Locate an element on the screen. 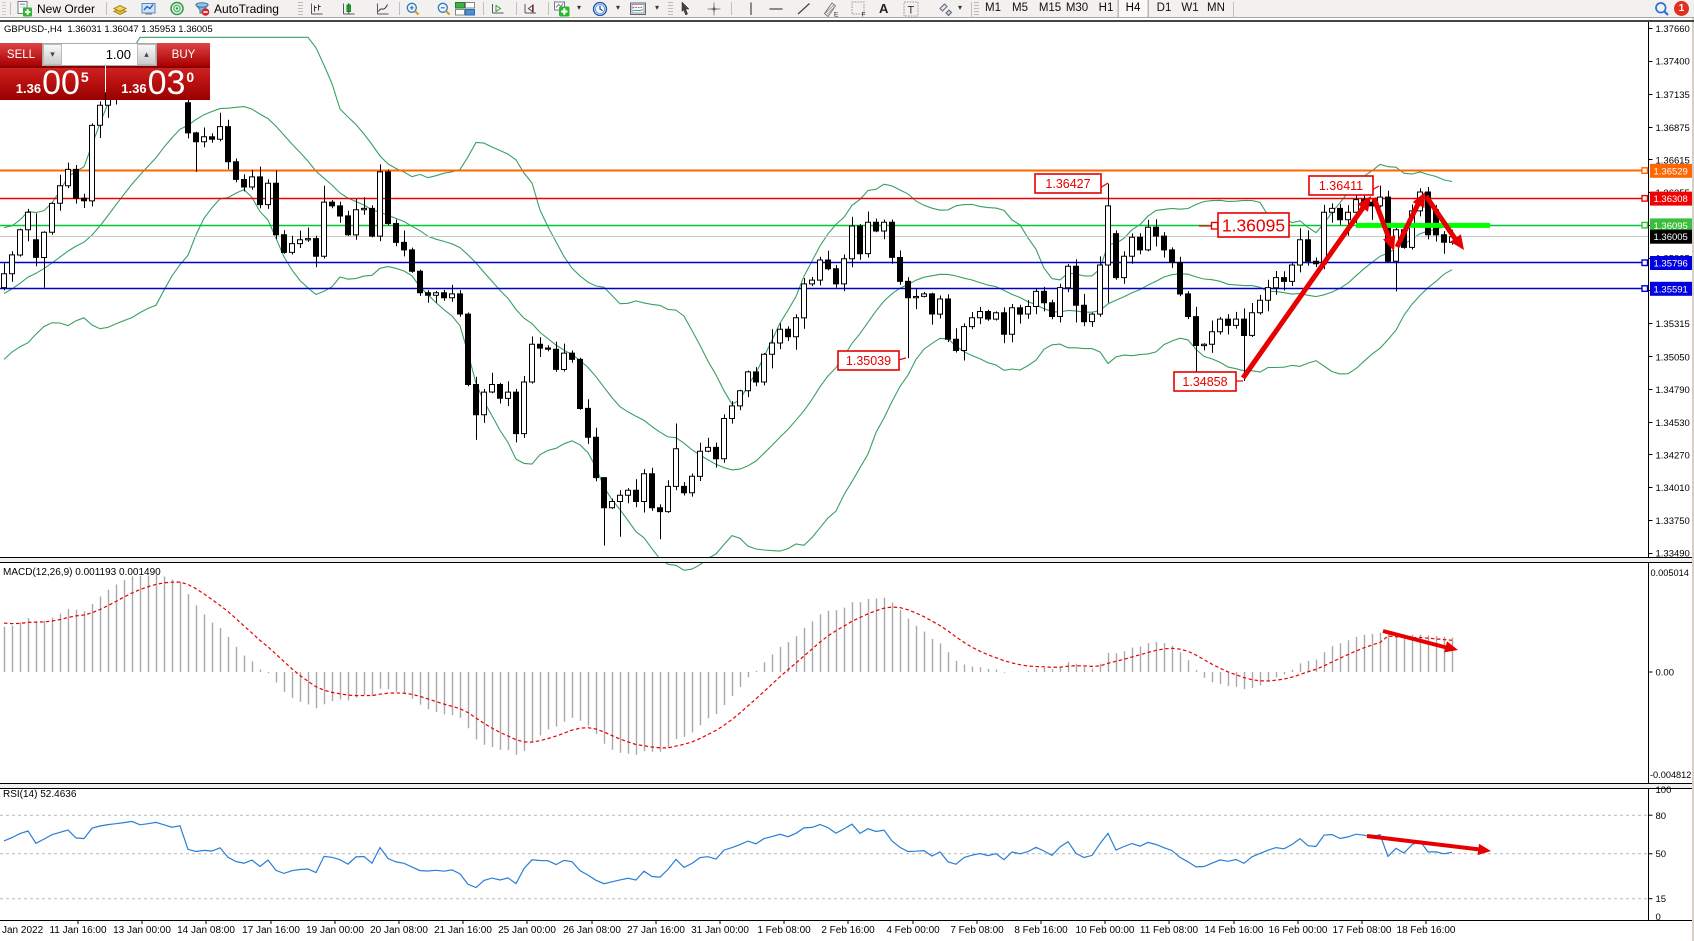 The image size is (1694, 941). svg-text: F is located at coordinates (864, 15).